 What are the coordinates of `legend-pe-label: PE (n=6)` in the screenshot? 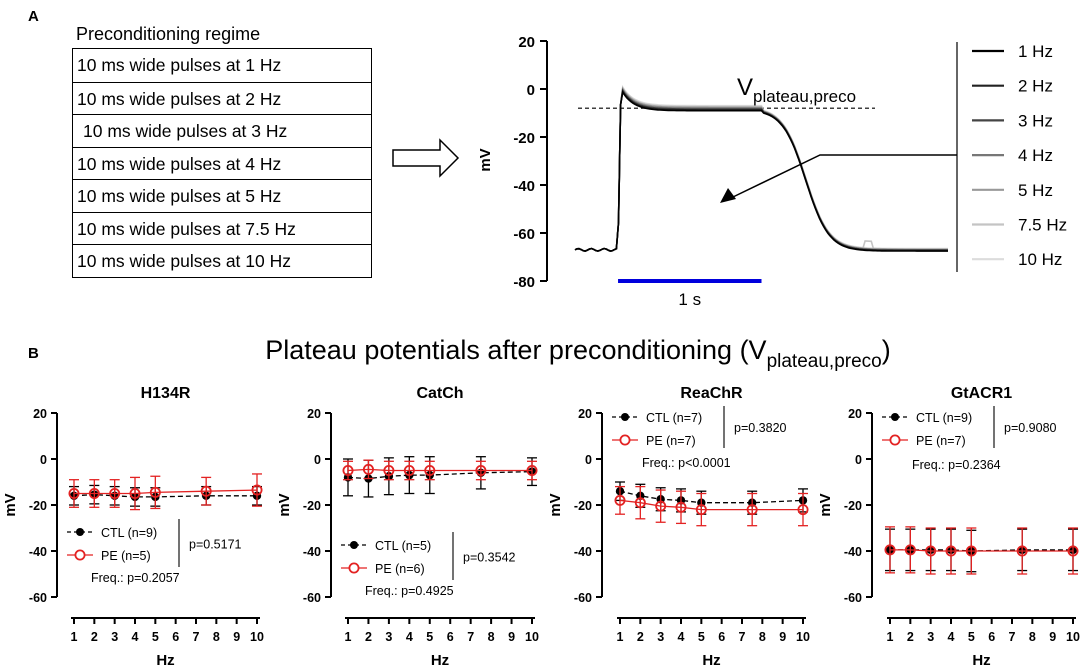 It's located at (400, 569).